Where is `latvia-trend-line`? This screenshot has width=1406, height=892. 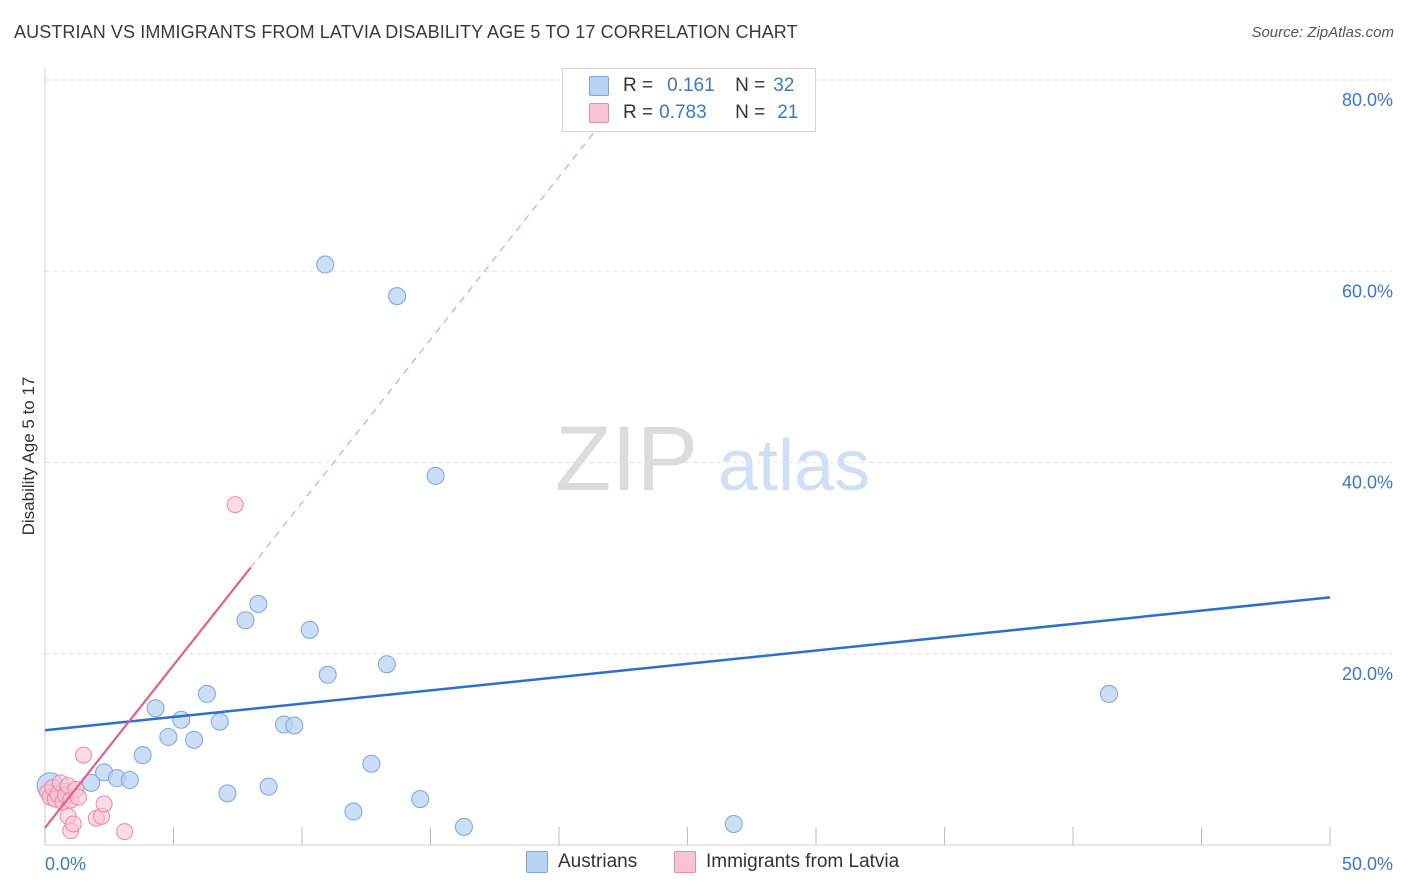 latvia-trend-line is located at coordinates (148, 698).